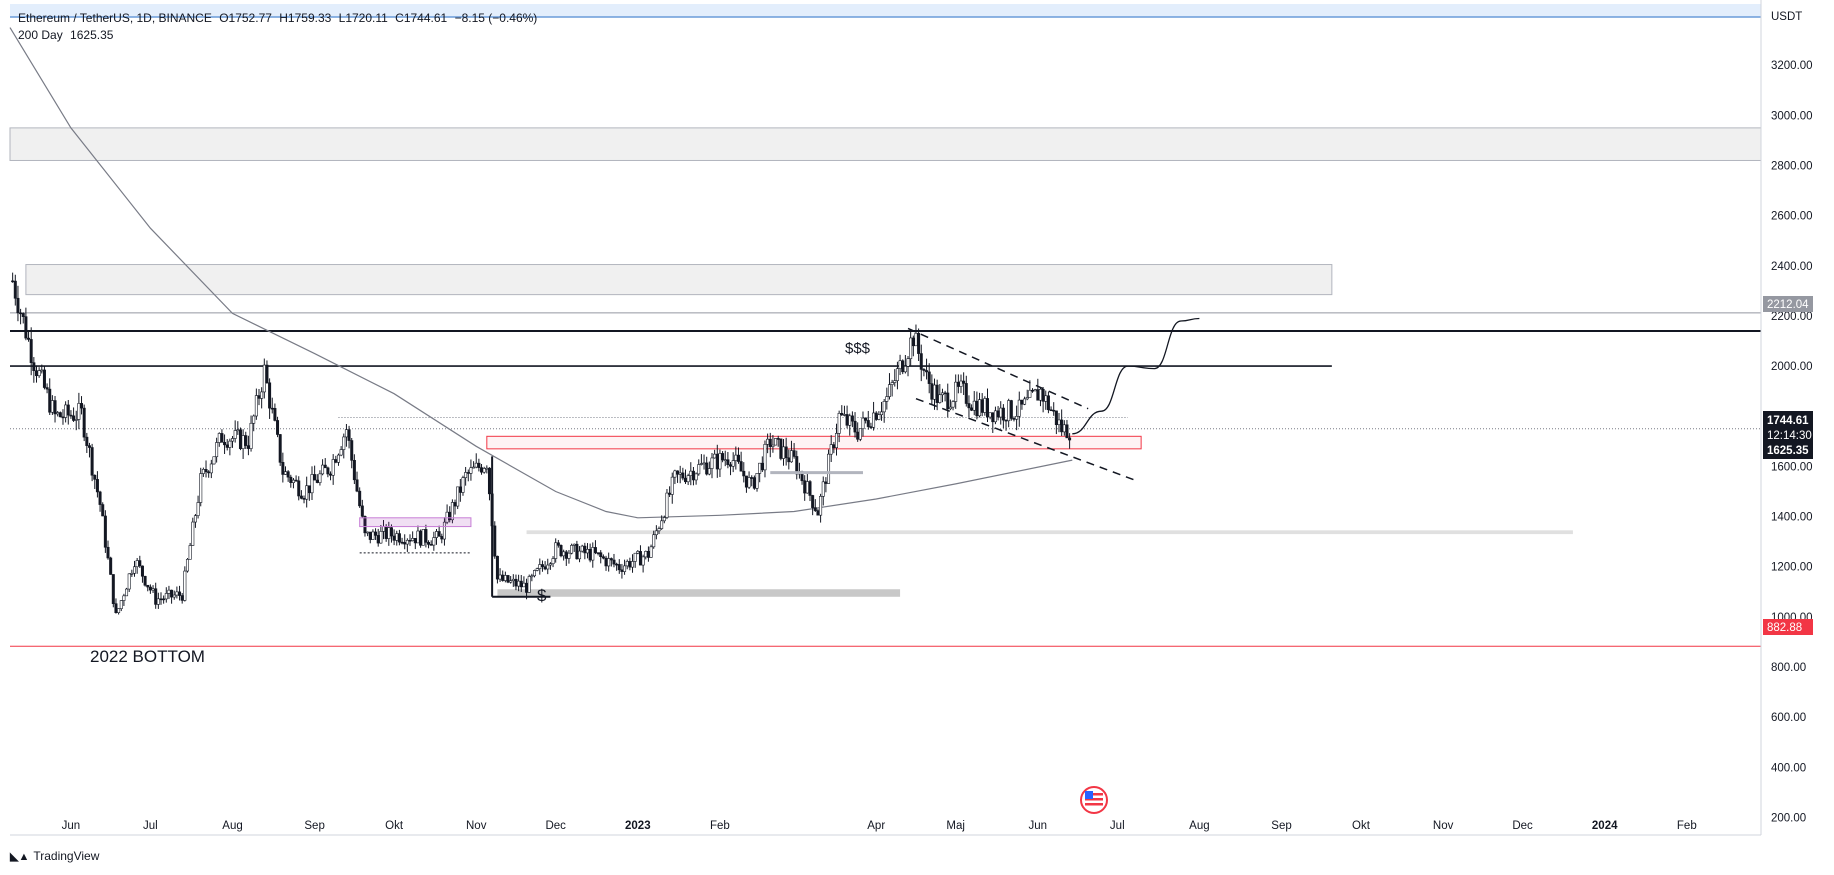  I want to click on tradingview-watermark: ◣▲ TradingView, so click(54, 856).